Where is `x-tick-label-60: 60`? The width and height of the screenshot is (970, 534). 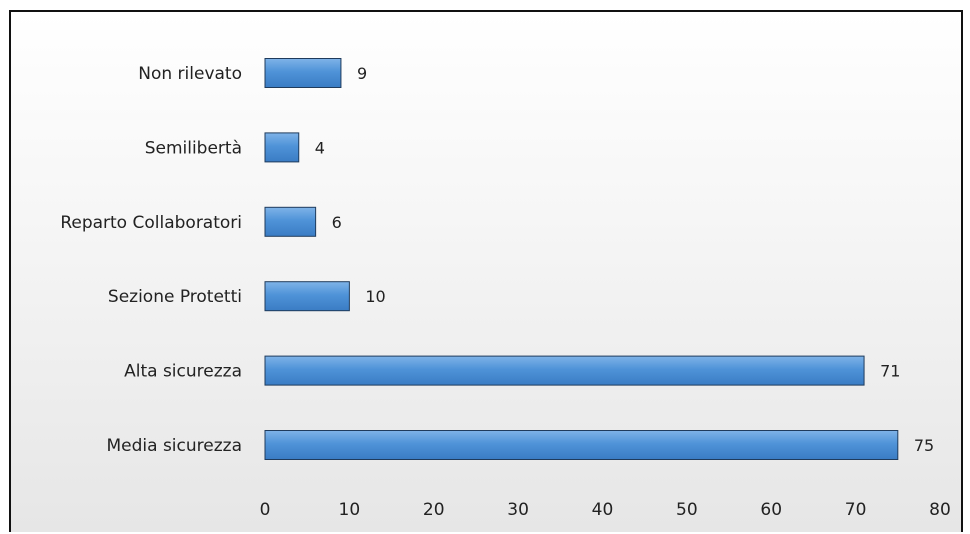 x-tick-label-60: 60 is located at coordinates (771, 510).